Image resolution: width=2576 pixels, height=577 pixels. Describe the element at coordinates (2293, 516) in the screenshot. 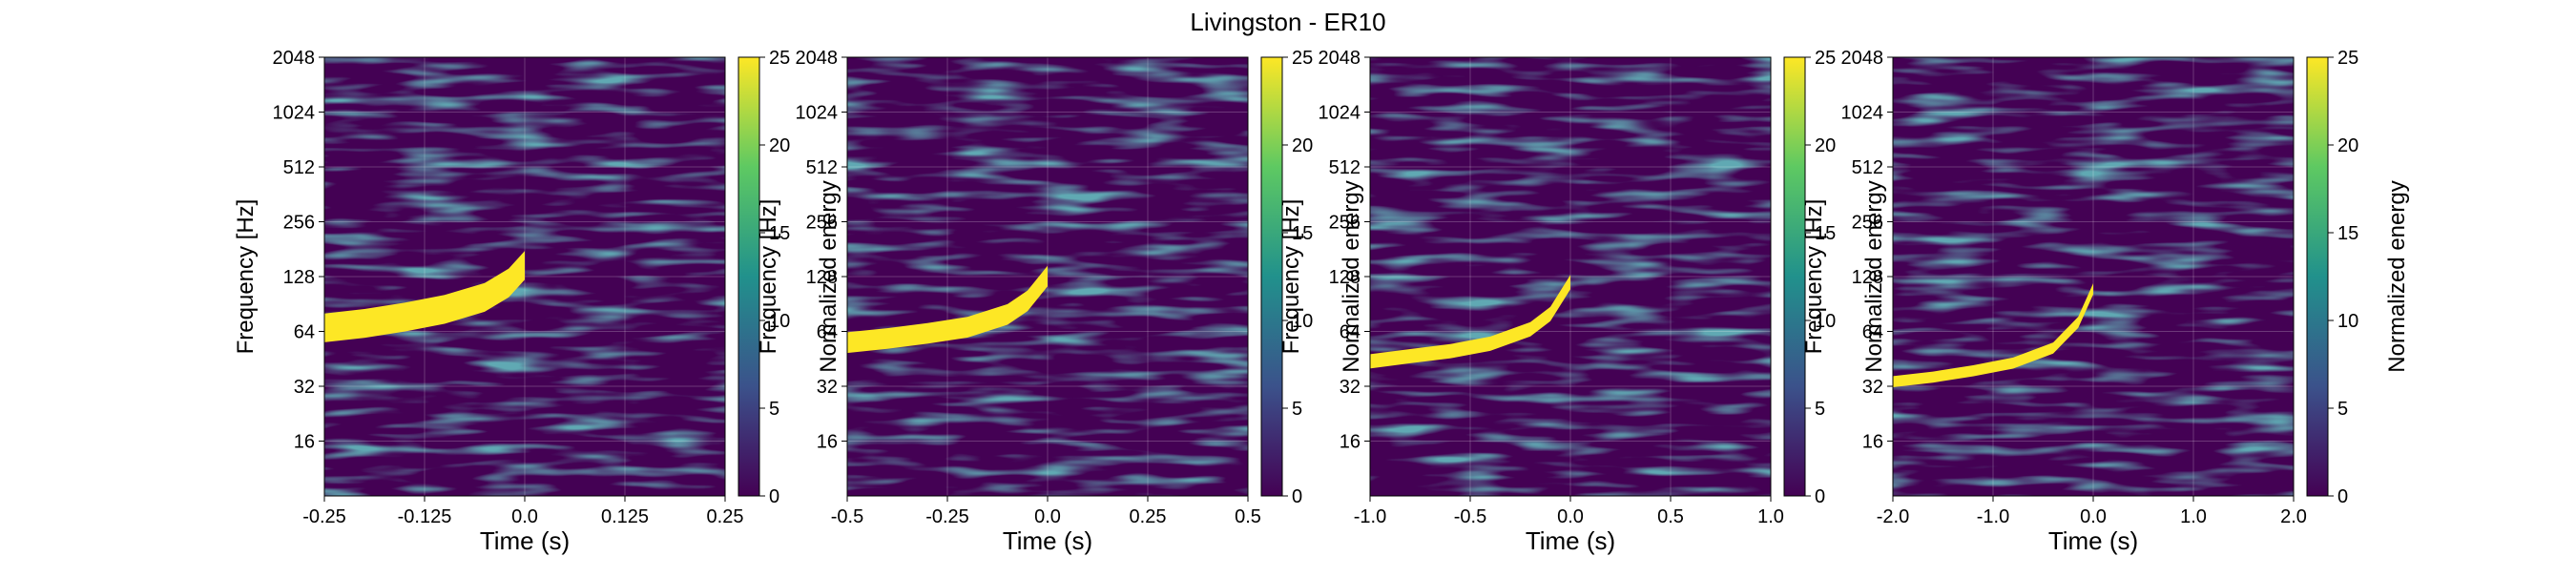

I see `x-tick-label: 2.0` at that location.